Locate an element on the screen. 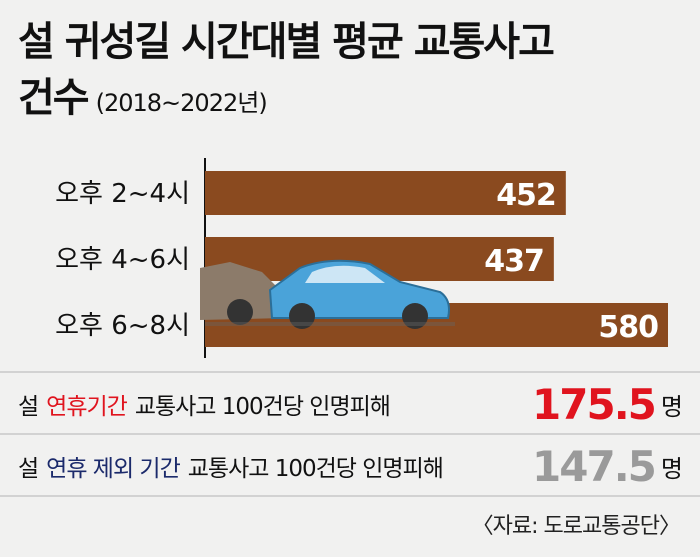 Image resolution: width=700 pixels, height=557 pixels. bar is located at coordinates (385, 193).